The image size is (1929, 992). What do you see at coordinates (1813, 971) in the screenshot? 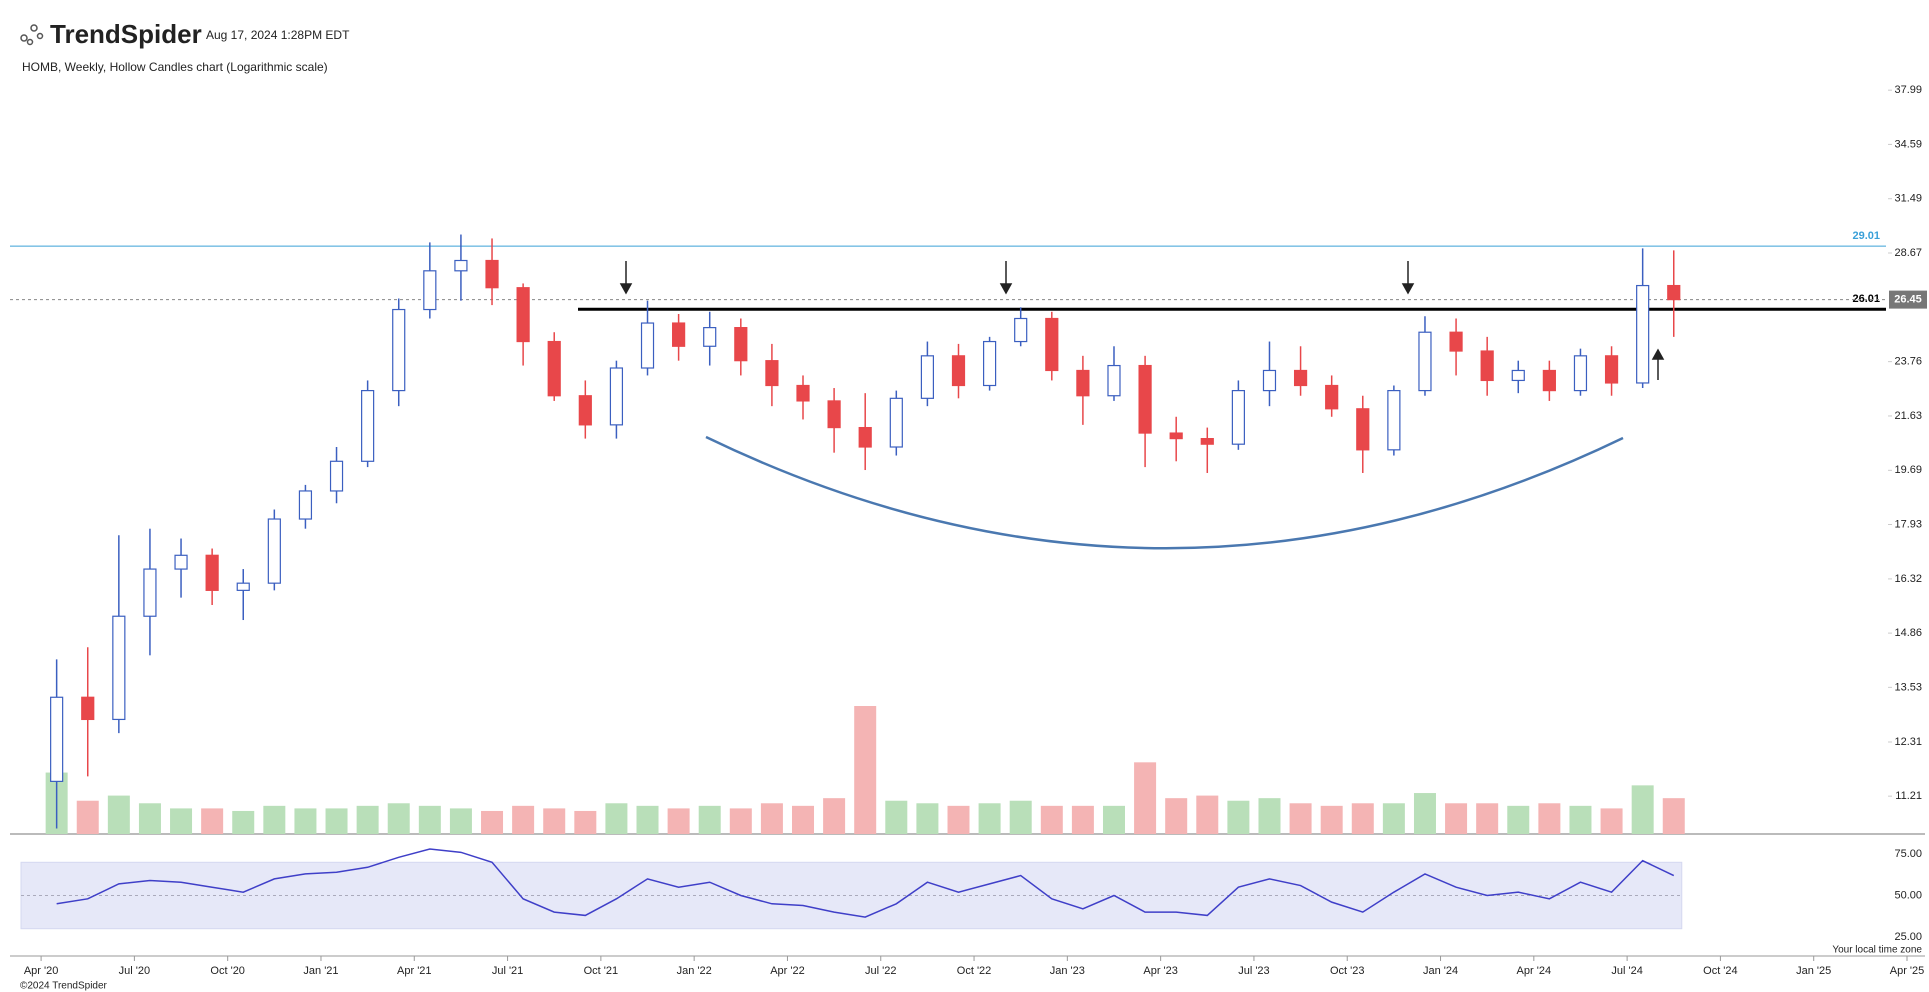
I see `x-tick-label: Jan '25` at bounding box center [1813, 971].